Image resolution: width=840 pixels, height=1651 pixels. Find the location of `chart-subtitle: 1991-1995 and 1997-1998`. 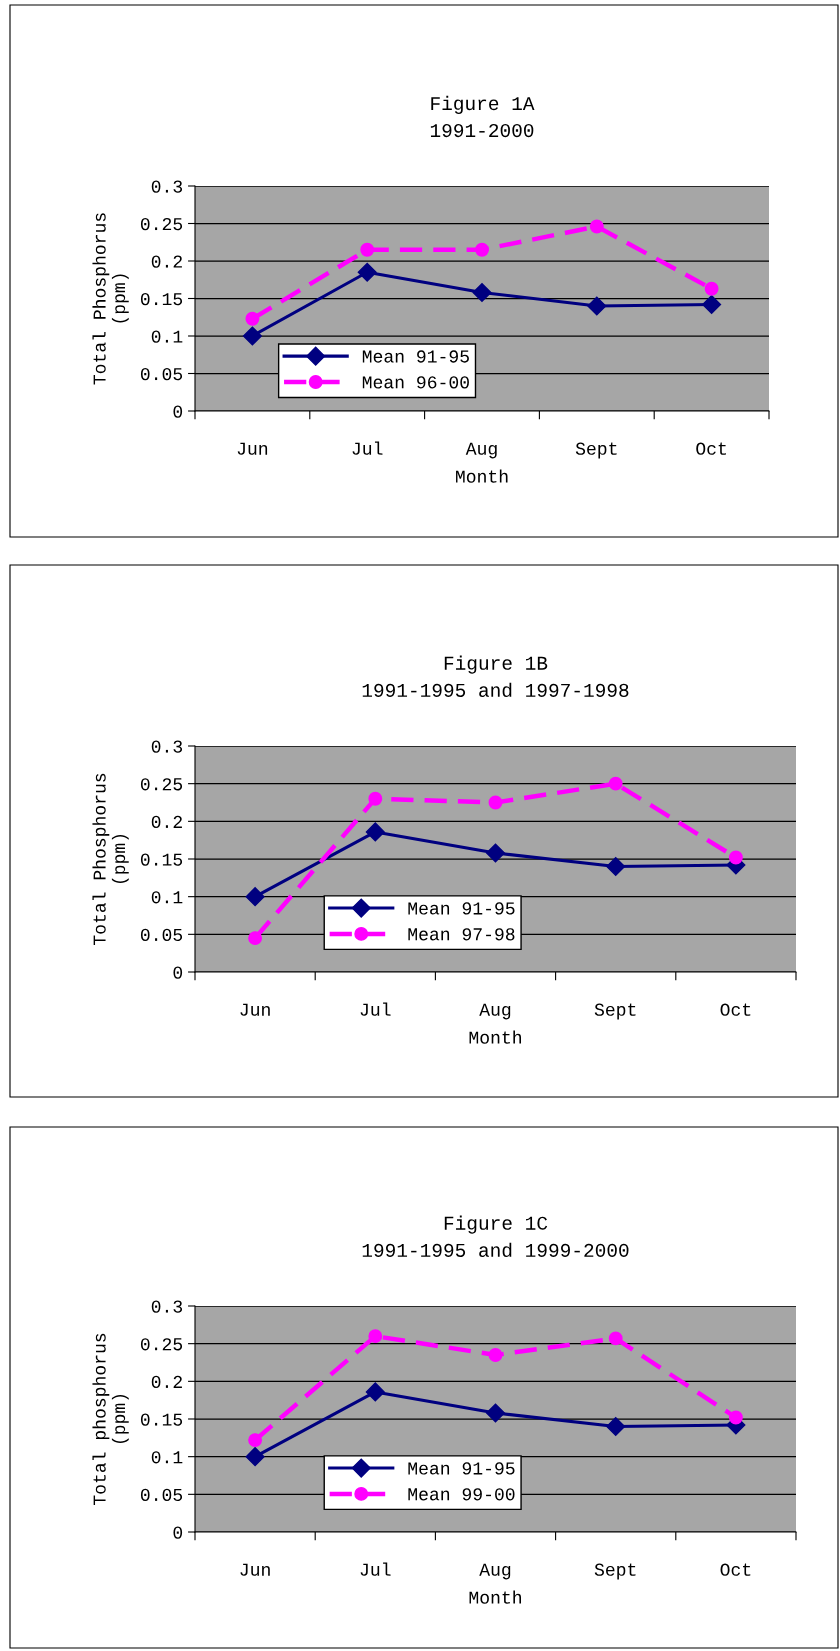

chart-subtitle: 1991-1995 and 1997-1998 is located at coordinates (495, 690).